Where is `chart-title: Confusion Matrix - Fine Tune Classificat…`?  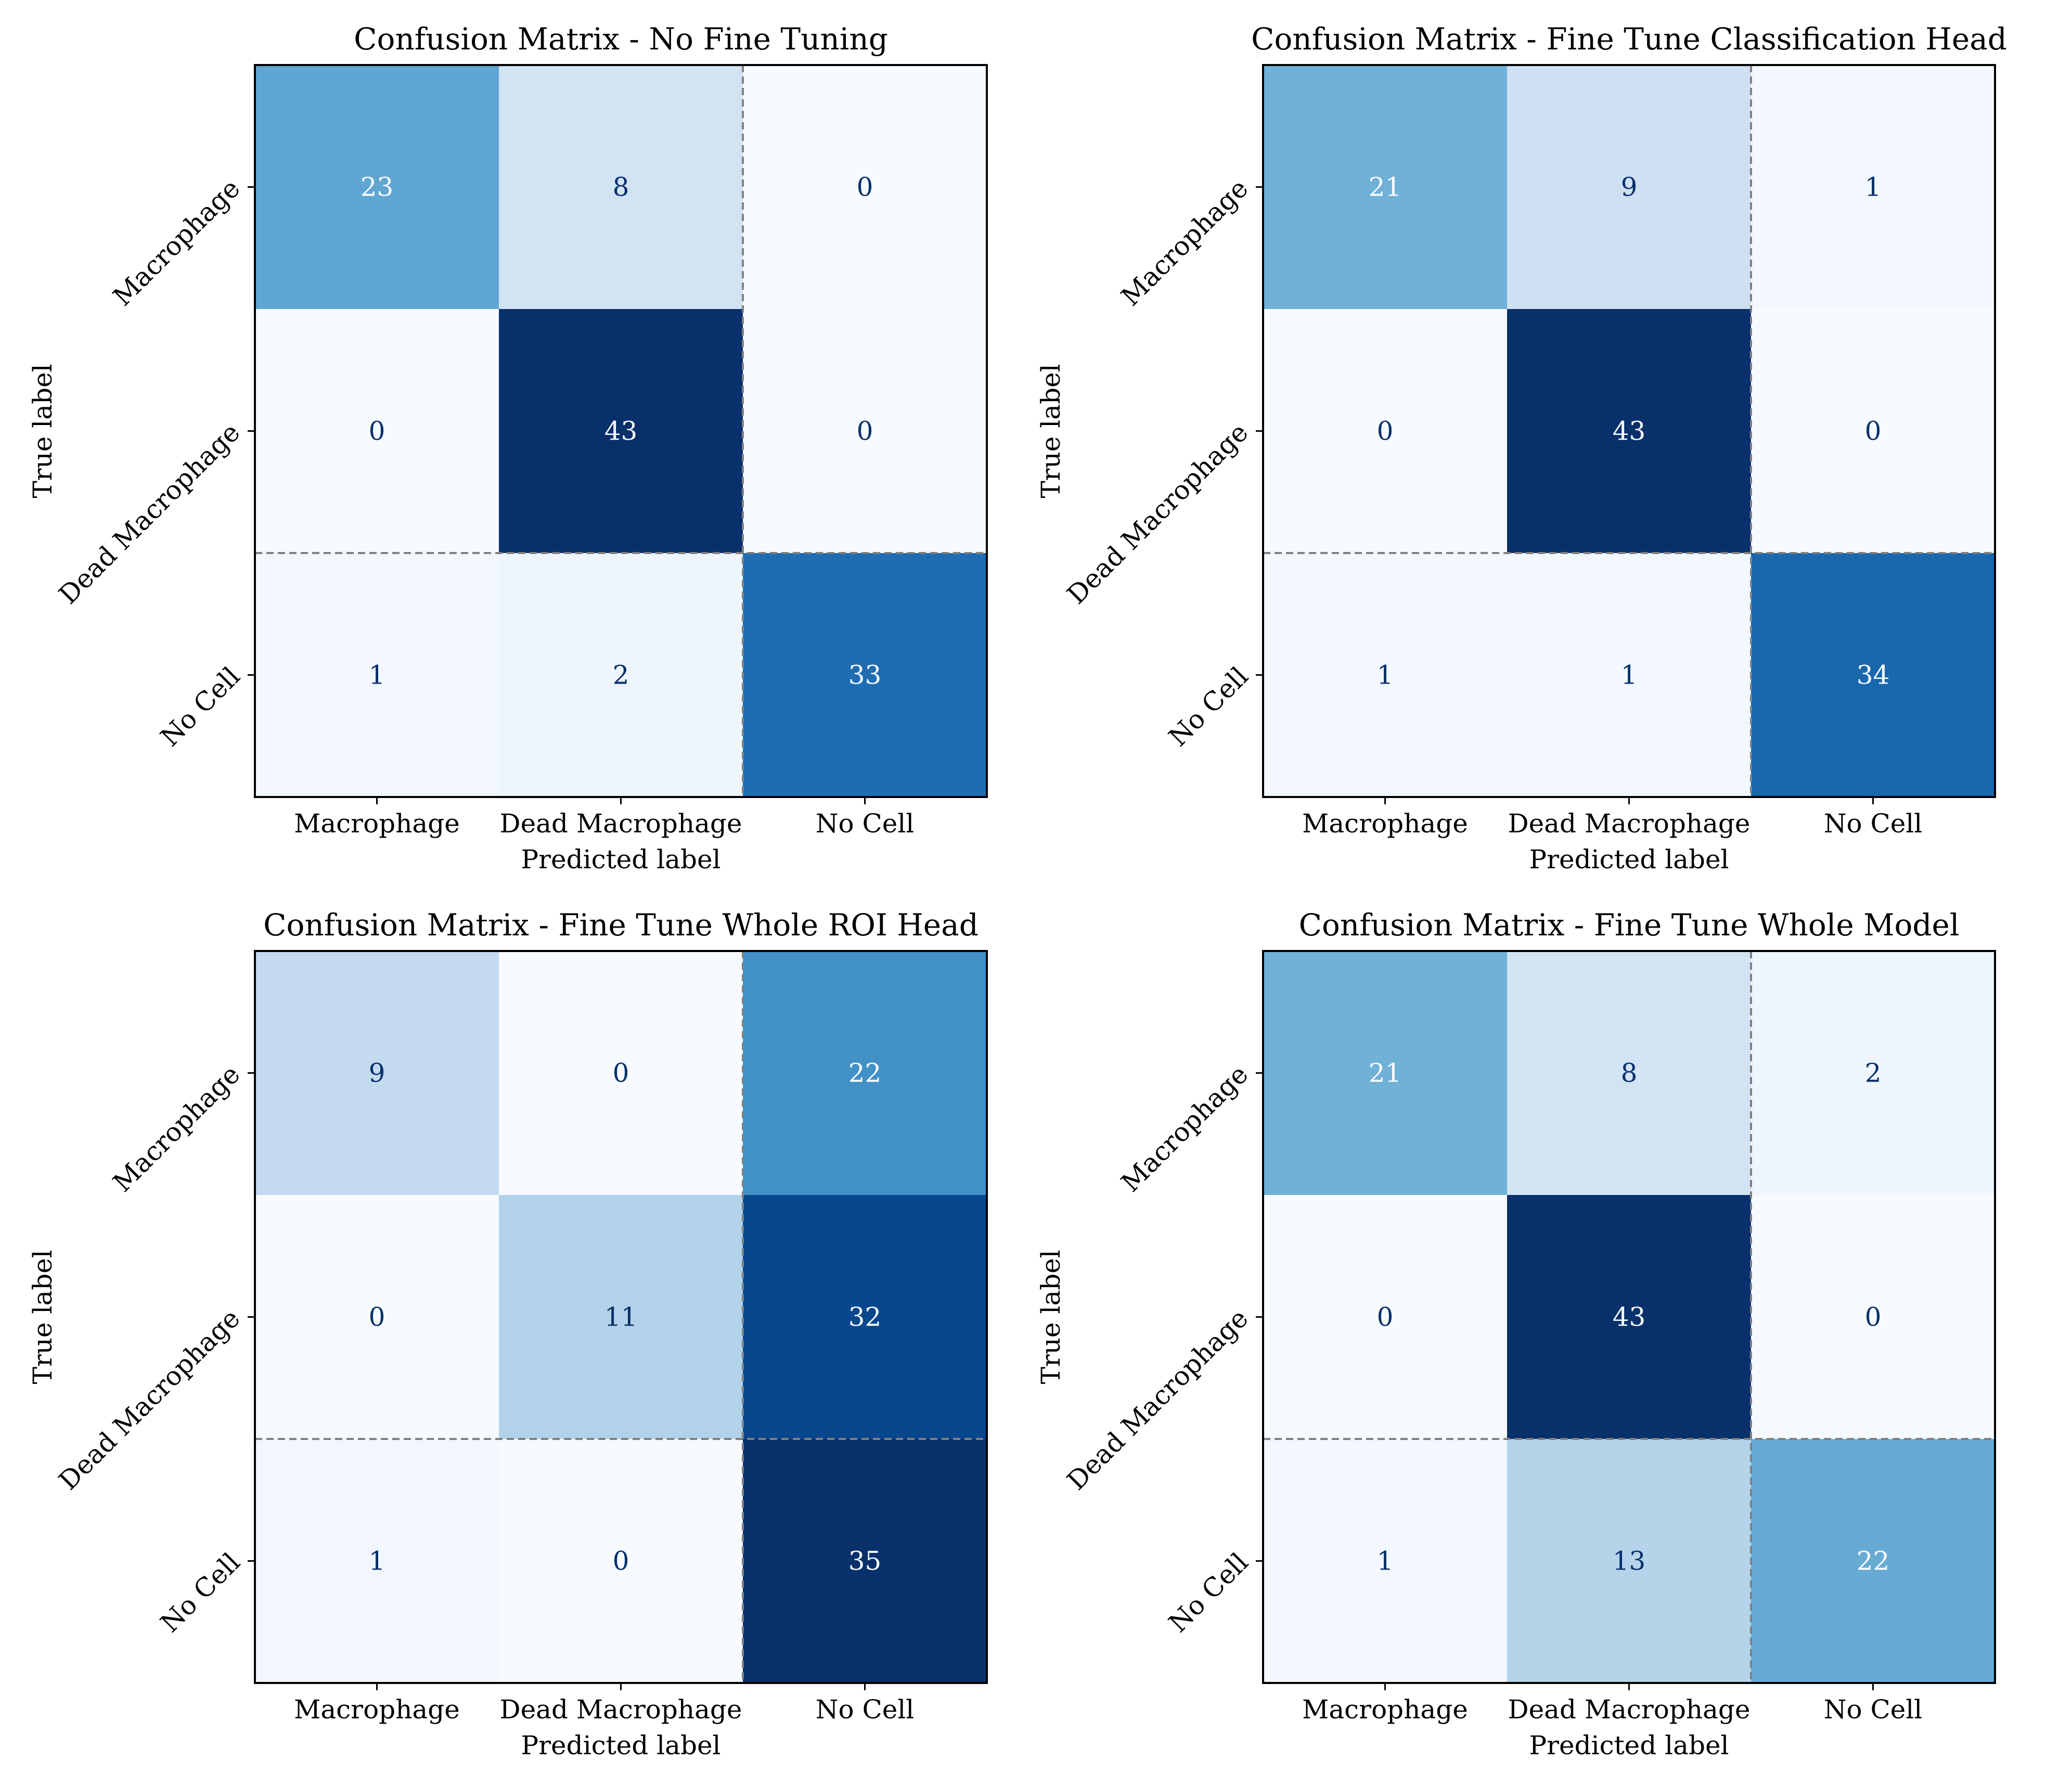
chart-title: Confusion Matrix - Fine Tune Classificat… is located at coordinates (1629, 39).